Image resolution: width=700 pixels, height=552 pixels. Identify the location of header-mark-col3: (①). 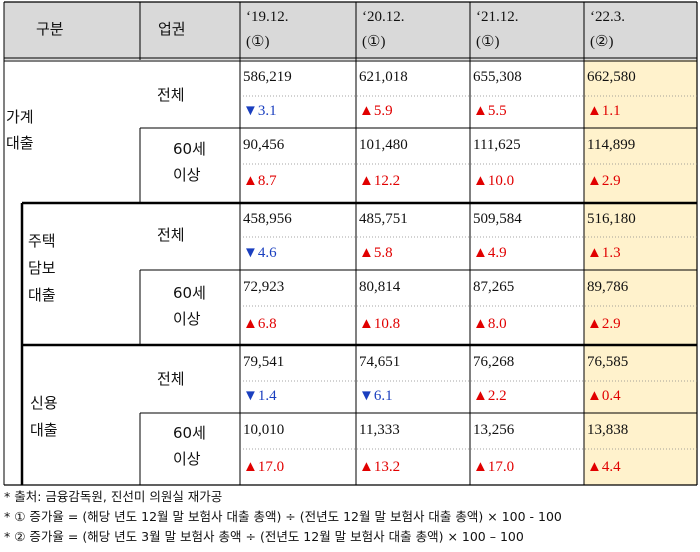
(488, 42).